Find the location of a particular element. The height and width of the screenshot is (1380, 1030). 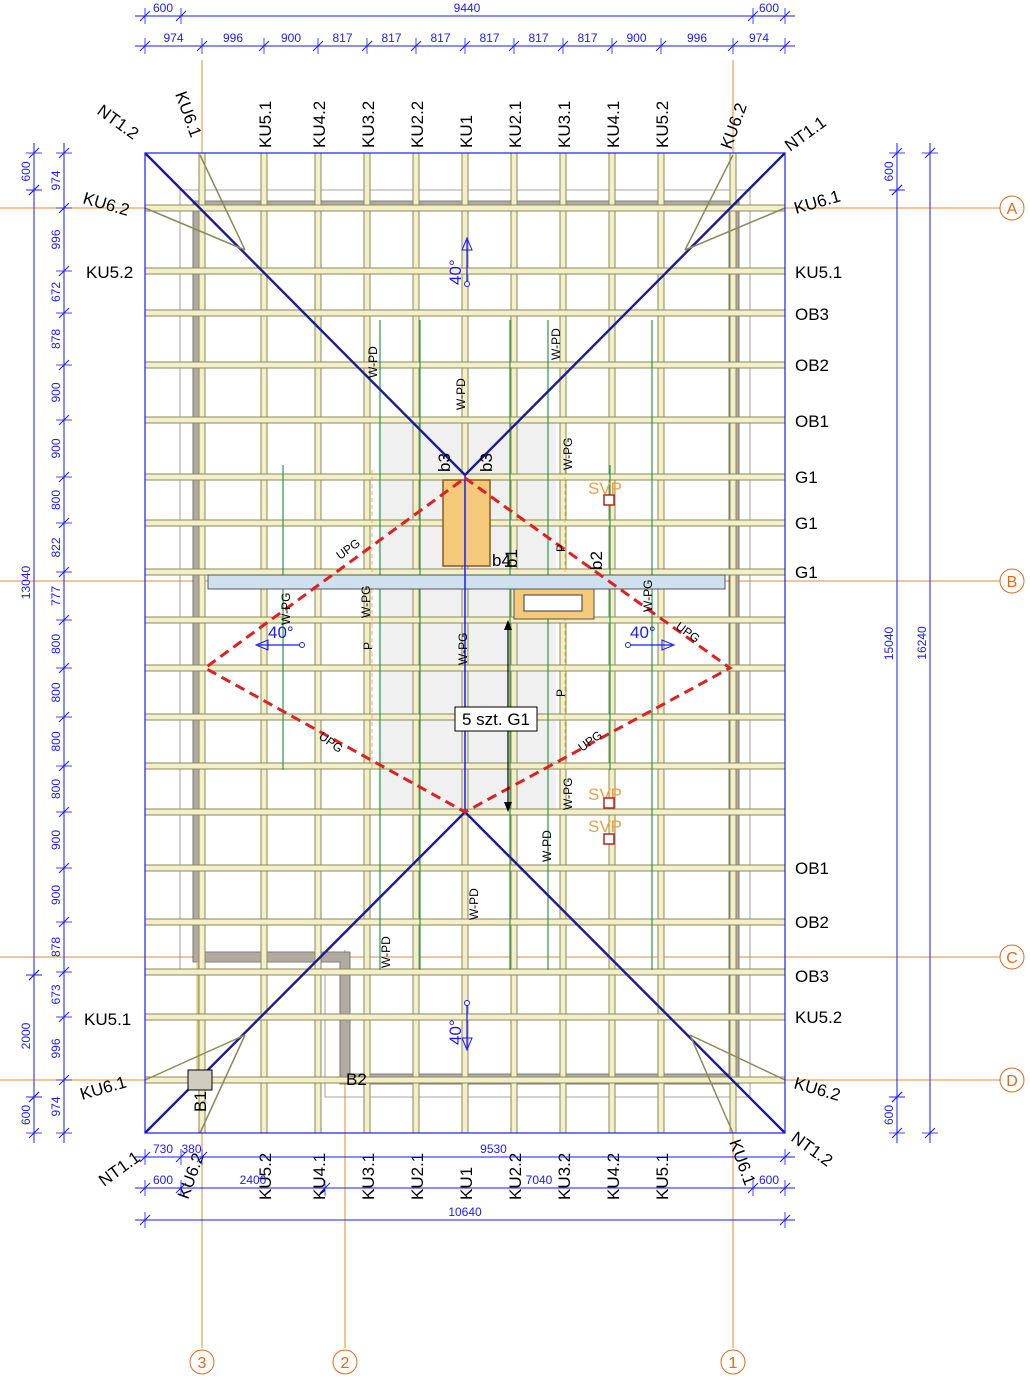

dim-value: 777 is located at coordinates (56, 596).